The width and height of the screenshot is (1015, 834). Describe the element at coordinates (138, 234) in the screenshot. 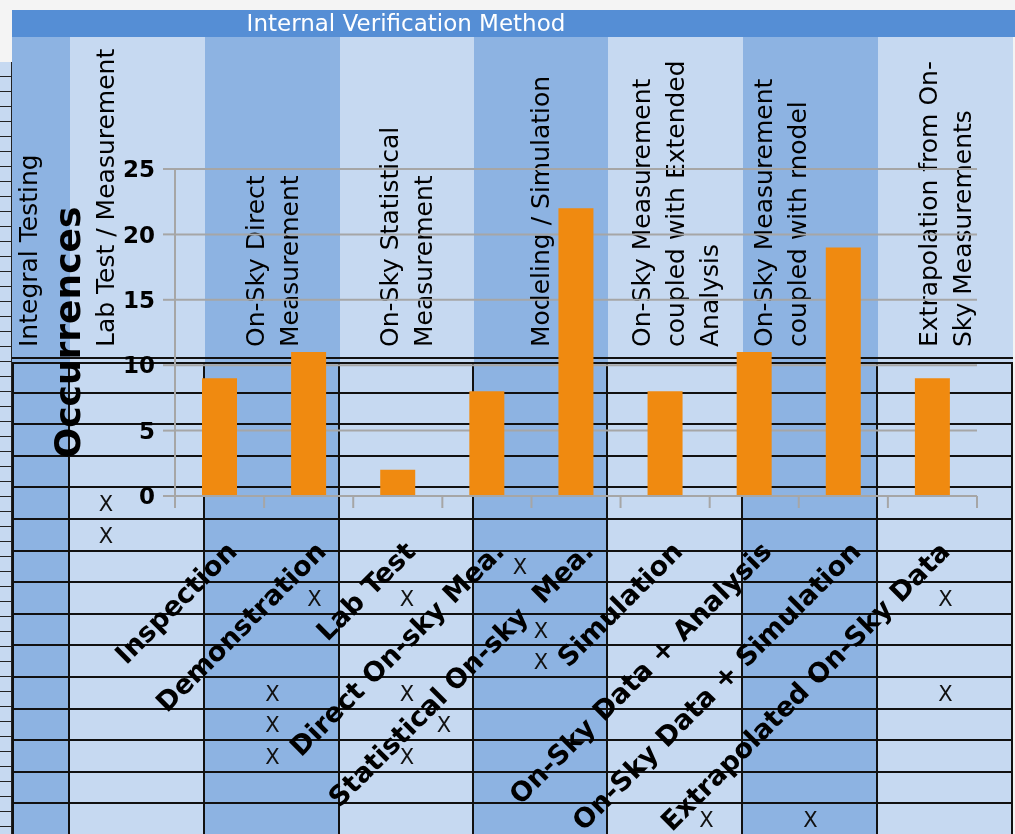

I see `y-tick-label: 20` at that location.